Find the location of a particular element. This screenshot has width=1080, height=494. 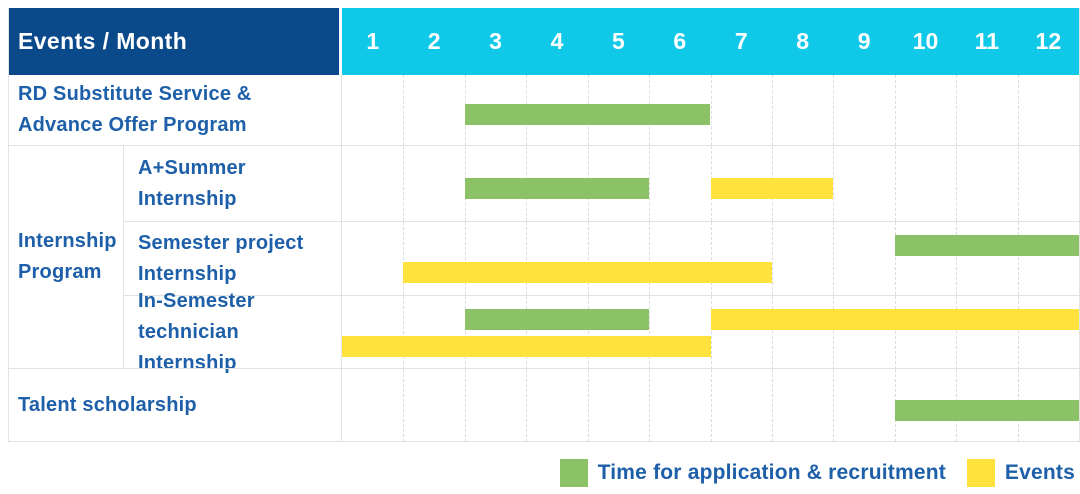

timeline-in-semester-technician is located at coordinates (710, 332).